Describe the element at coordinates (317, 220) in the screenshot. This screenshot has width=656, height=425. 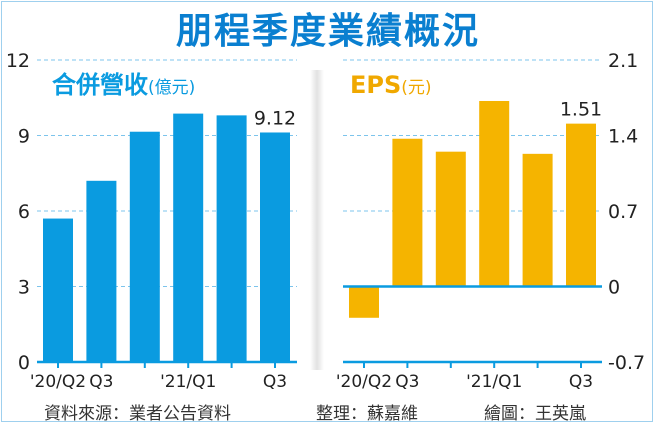
I see `chart-divider` at that location.